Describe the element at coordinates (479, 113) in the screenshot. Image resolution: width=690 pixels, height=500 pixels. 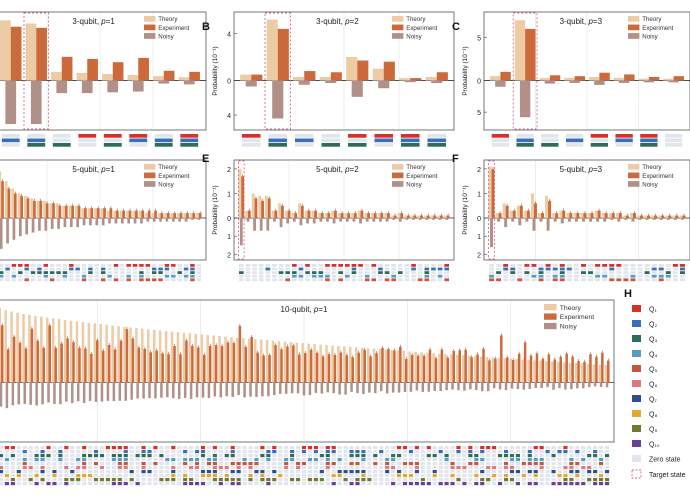
I see `ytick-label: 5` at that location.